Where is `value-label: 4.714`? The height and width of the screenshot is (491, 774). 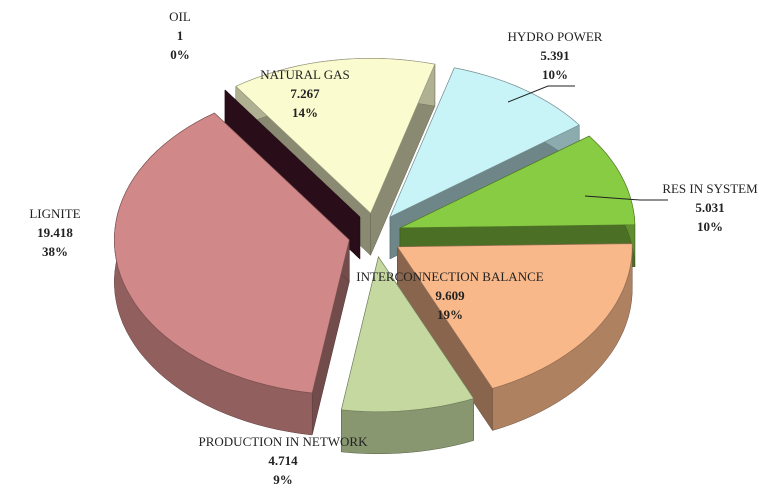
value-label: 4.714 is located at coordinates (283, 460).